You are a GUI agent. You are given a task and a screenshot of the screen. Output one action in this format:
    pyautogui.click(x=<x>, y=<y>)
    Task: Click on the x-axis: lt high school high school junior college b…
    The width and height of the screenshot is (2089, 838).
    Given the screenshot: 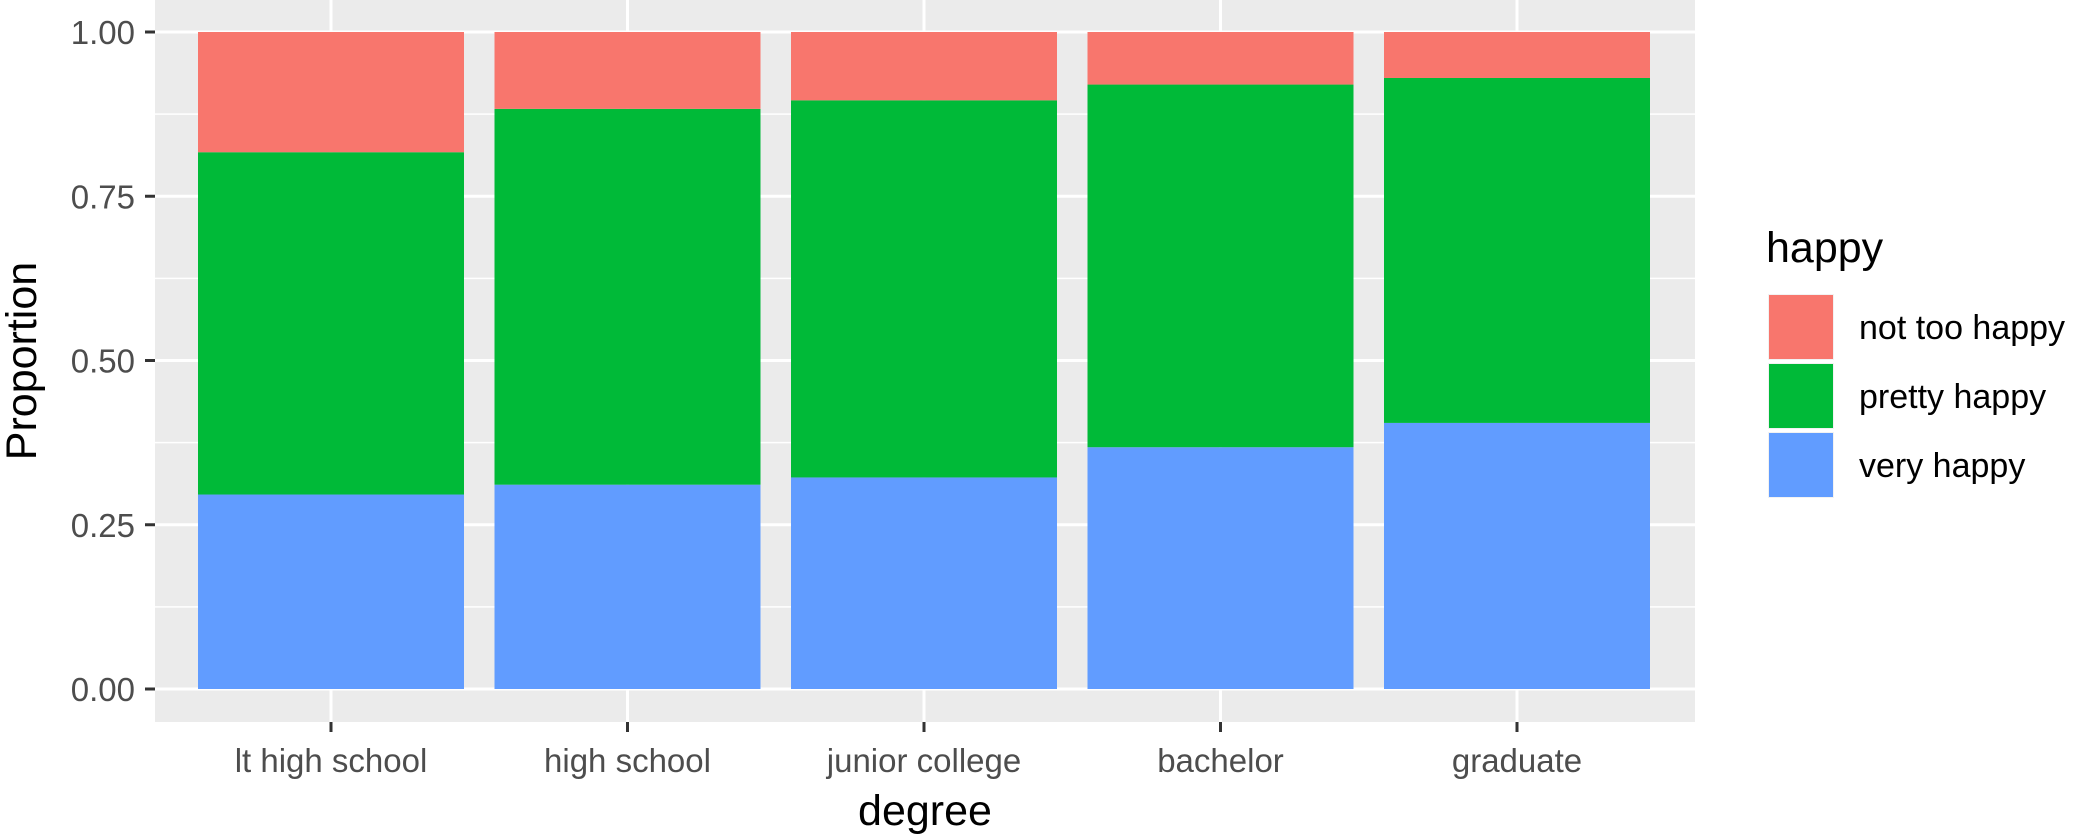 What is the action you would take?
    pyautogui.click(x=908, y=750)
    